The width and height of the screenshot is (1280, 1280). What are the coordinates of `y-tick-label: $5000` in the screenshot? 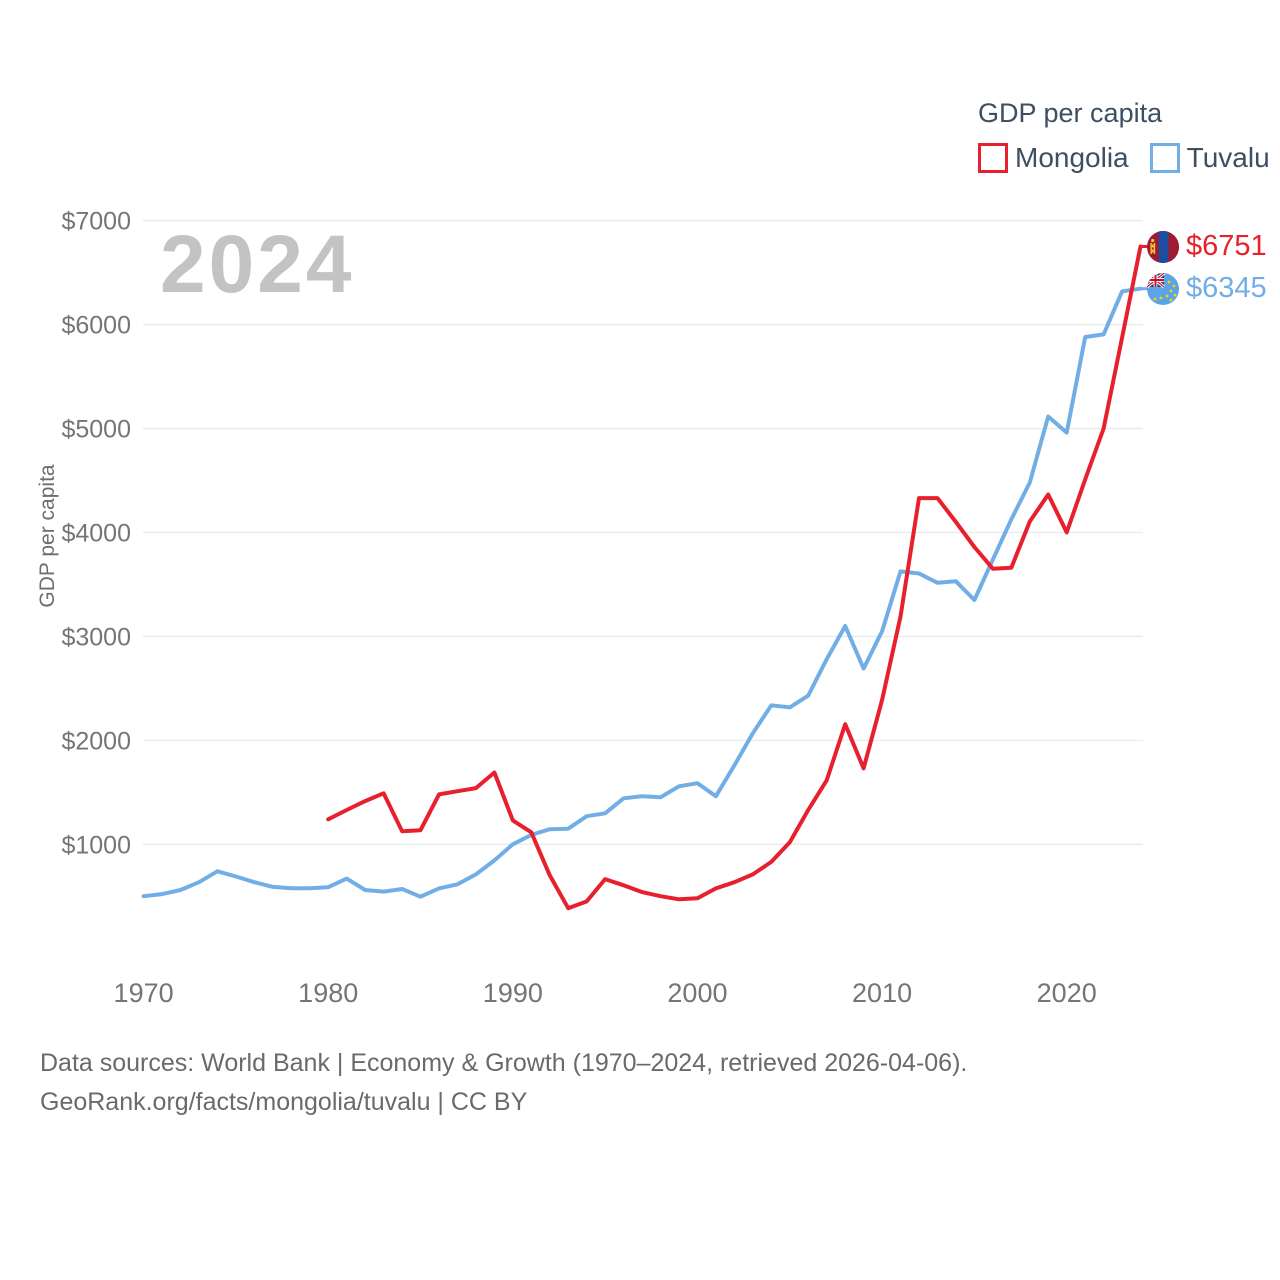 It's located at (96, 429).